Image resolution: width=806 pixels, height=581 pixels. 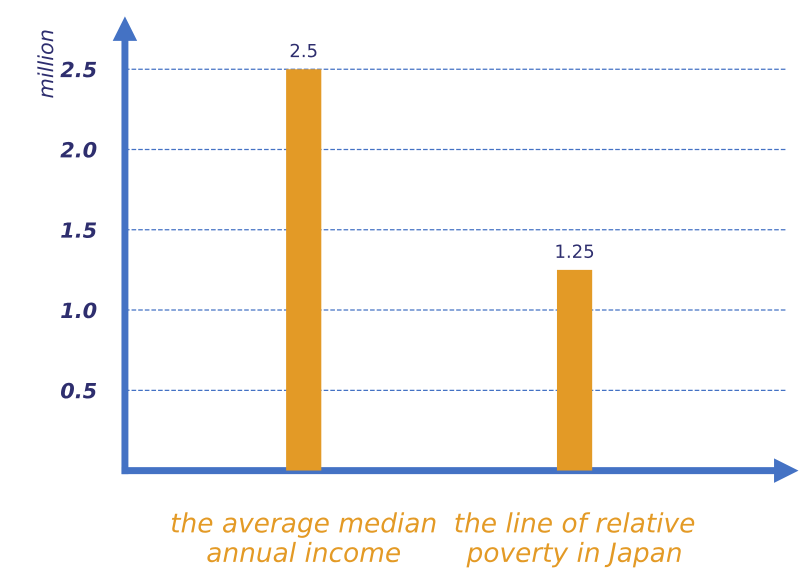 What do you see at coordinates (78, 70) in the screenshot?
I see `y-tick-label: 2.5` at bounding box center [78, 70].